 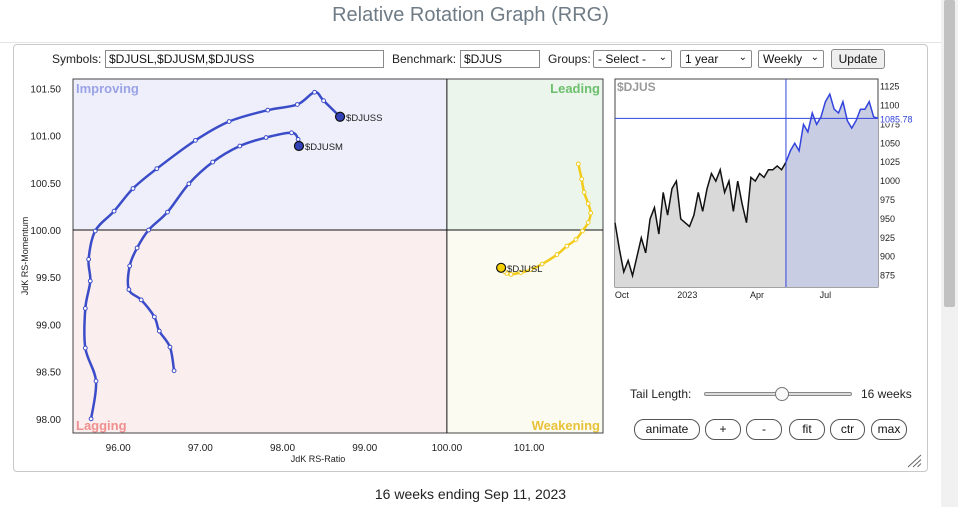 I want to click on chevron-down-icon: ⌄, so click(x=662, y=57).